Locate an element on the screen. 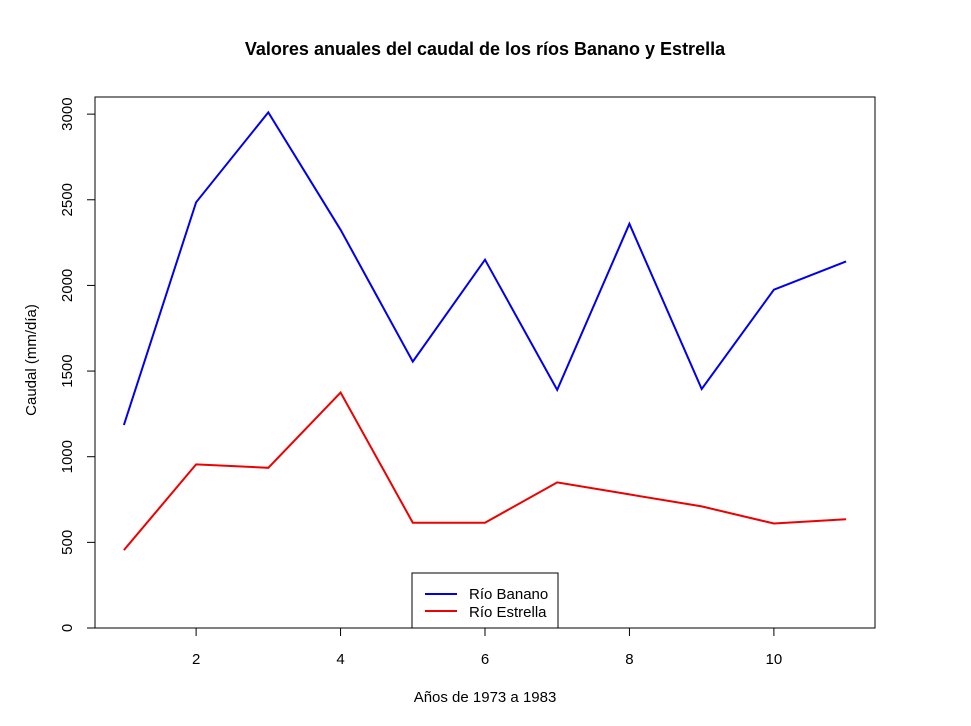  legend-box is located at coordinates (485, 600).